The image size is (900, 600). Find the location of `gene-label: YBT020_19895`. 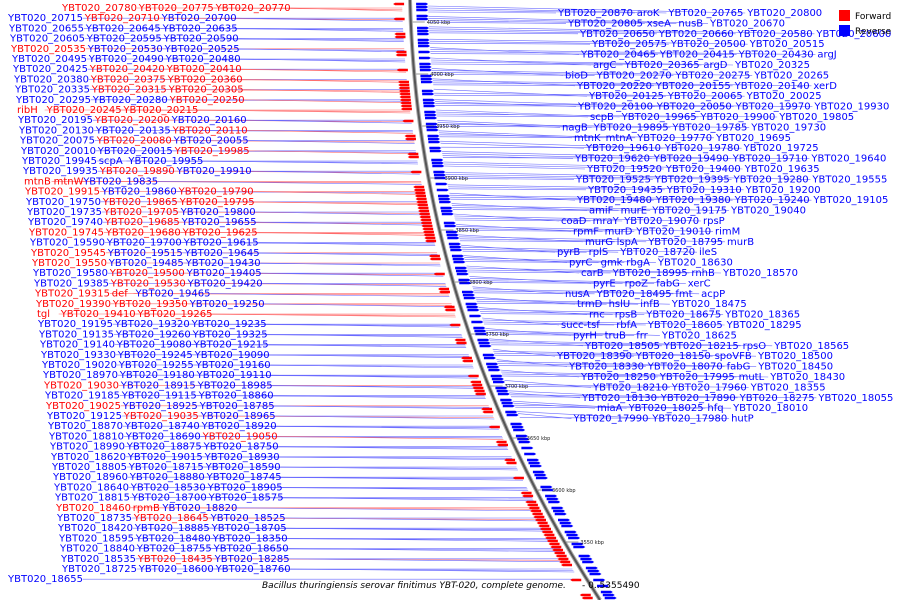

gene-label: YBT020_19895 is located at coordinates (631, 127).